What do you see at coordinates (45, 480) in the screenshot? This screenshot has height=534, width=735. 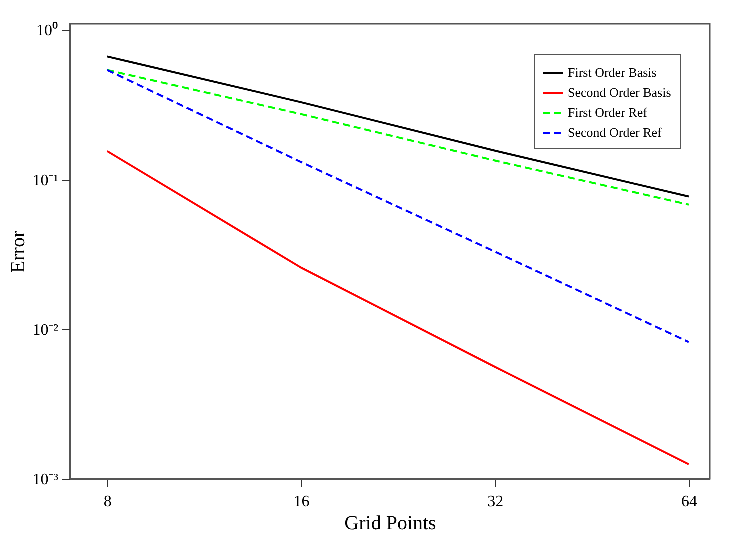 I see `y-tick-label: 10⁻³` at bounding box center [45, 480].